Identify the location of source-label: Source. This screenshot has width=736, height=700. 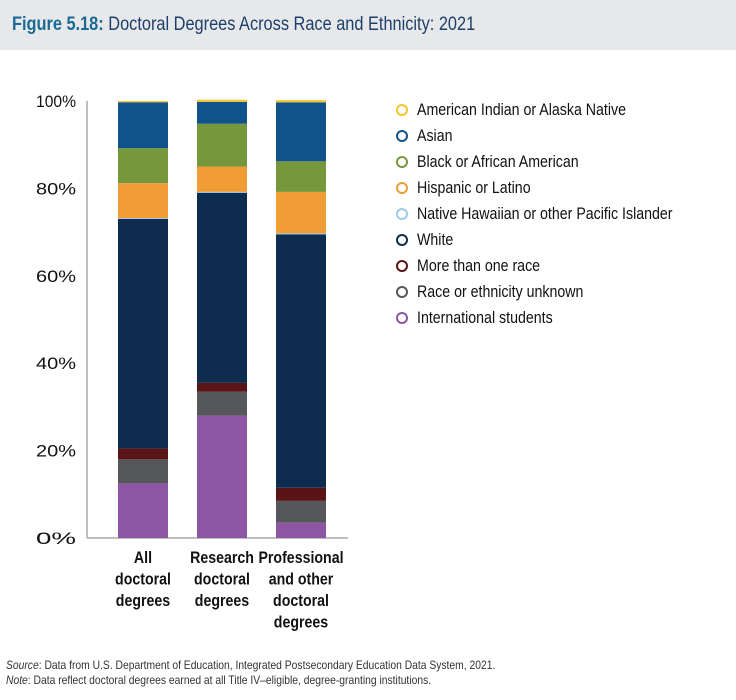
(22, 665).